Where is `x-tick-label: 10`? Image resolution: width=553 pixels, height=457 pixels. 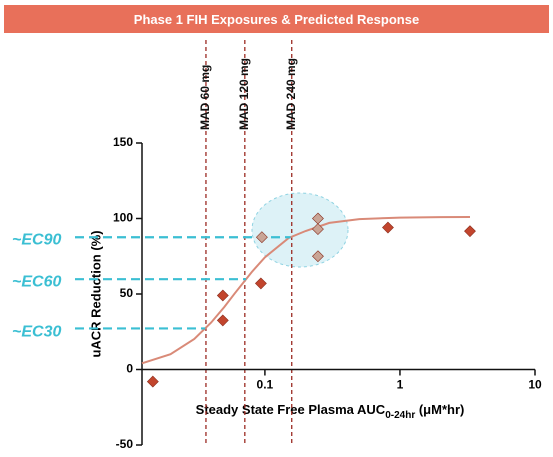
x-tick-label: 10 is located at coordinates (535, 385).